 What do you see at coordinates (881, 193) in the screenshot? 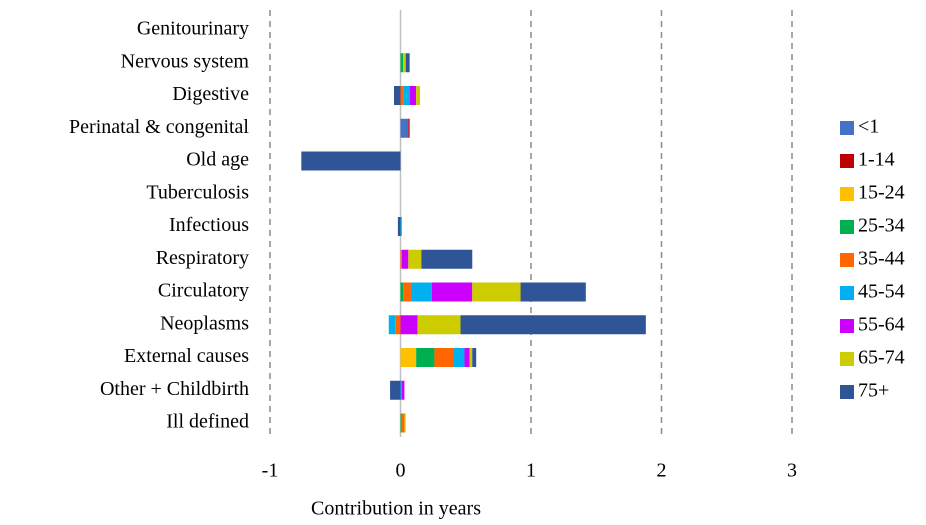
I see `legend-label: 15-24` at bounding box center [881, 193].